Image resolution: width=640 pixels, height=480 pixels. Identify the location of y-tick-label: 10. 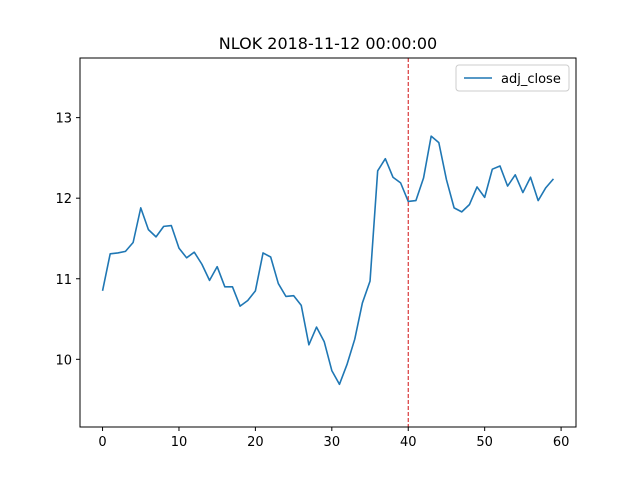
(63, 360).